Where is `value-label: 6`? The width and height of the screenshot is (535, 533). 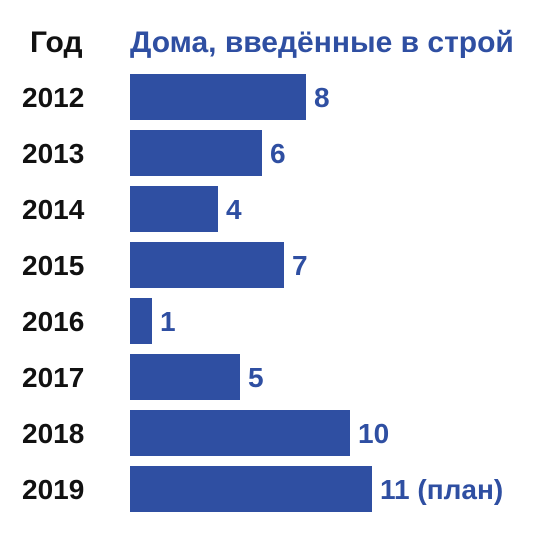
value-label: 6 is located at coordinates (278, 153).